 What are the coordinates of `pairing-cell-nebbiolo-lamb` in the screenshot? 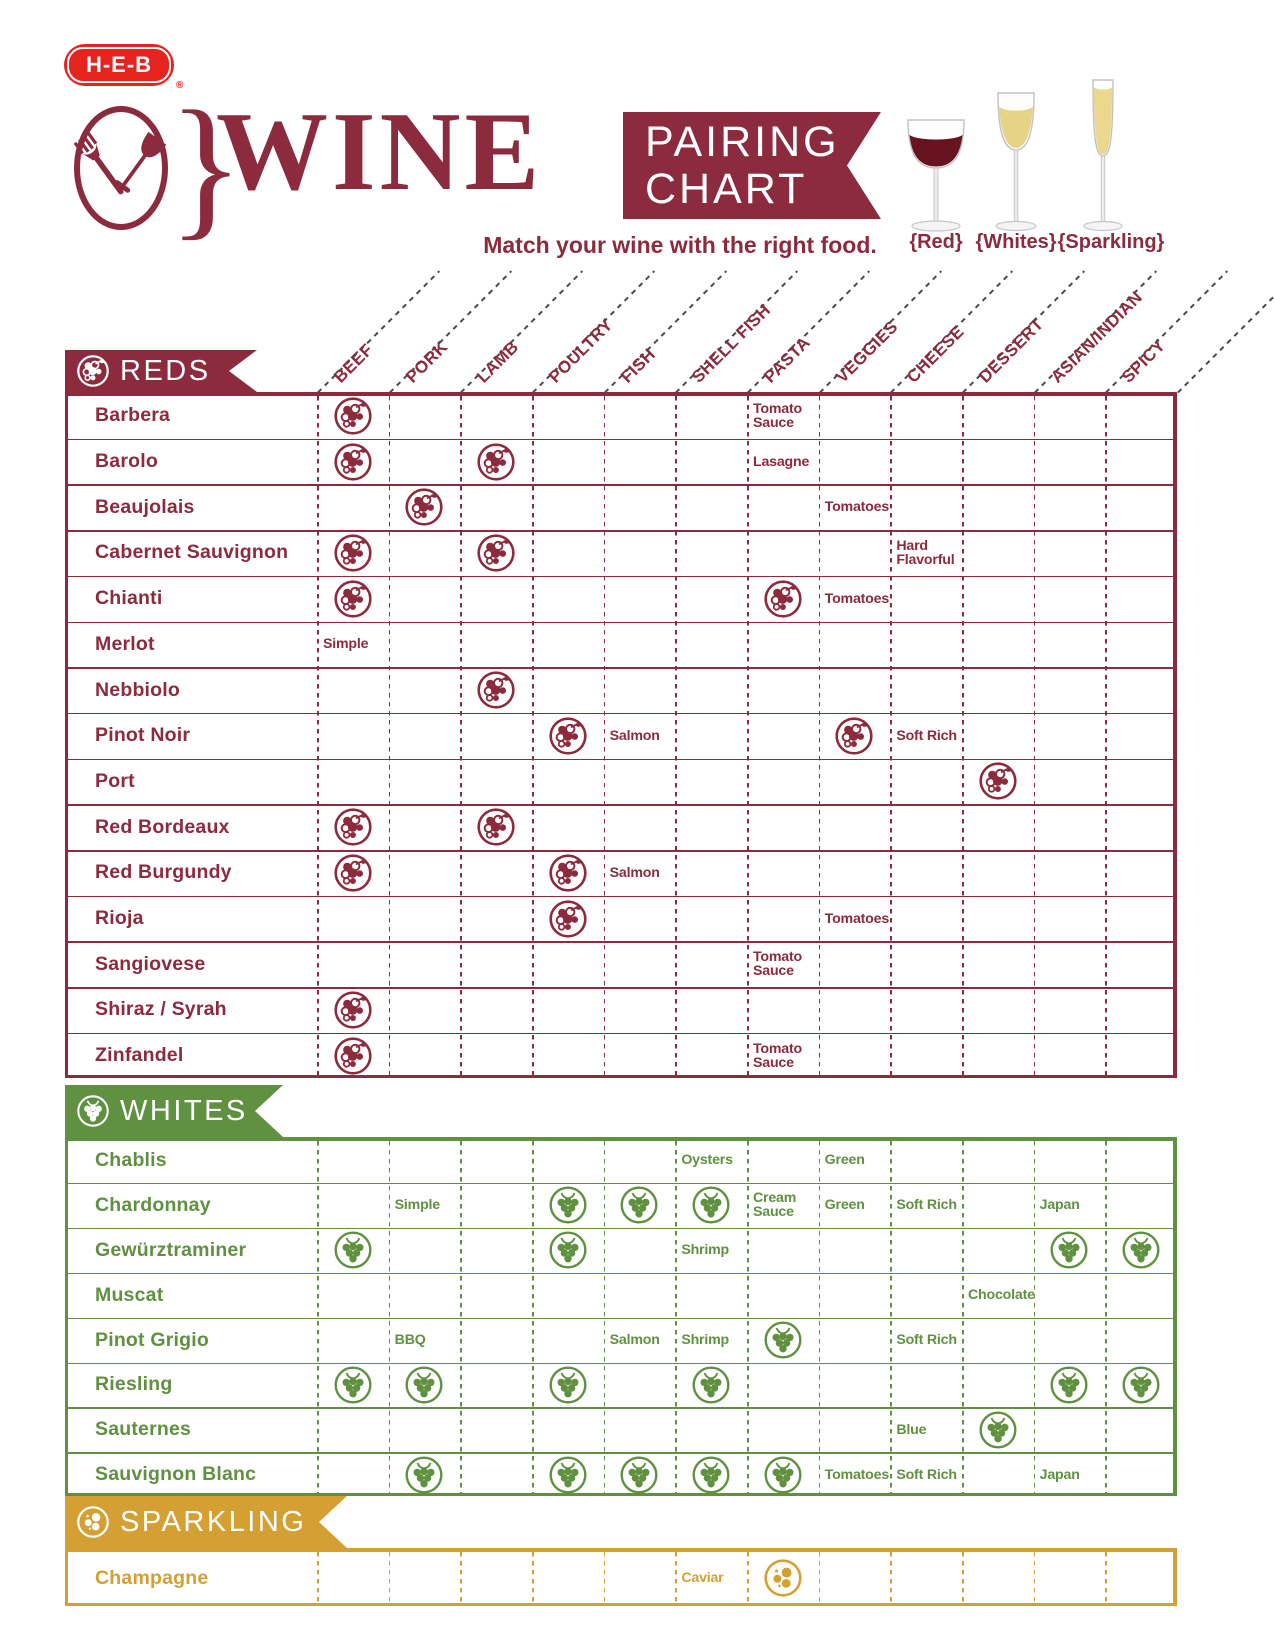 It's located at (496, 690).